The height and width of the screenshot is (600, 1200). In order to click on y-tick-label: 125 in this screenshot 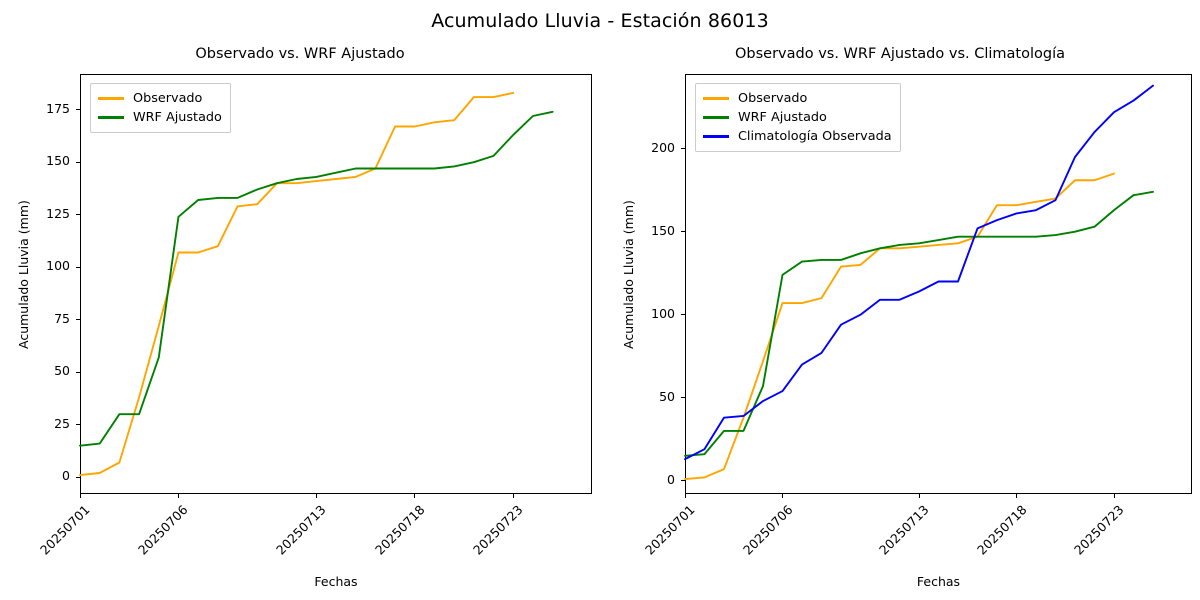, I will do `click(58, 213)`.